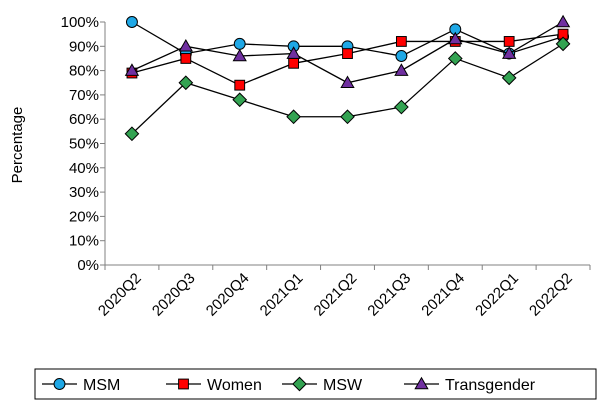 The height and width of the screenshot is (401, 598). I want to click on series-transgender, so click(347, 51).